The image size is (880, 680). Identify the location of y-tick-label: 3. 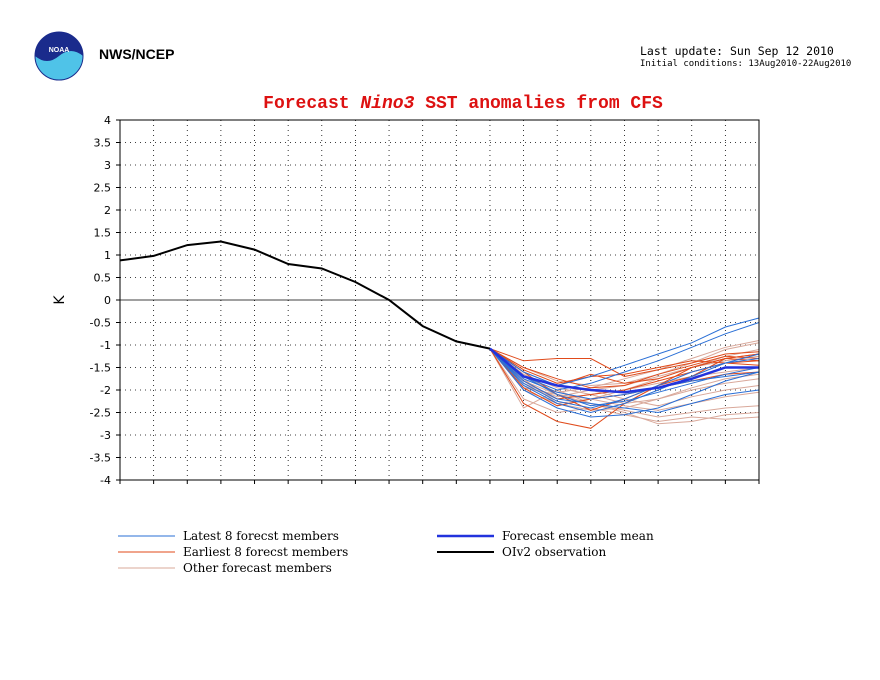
(107, 165).